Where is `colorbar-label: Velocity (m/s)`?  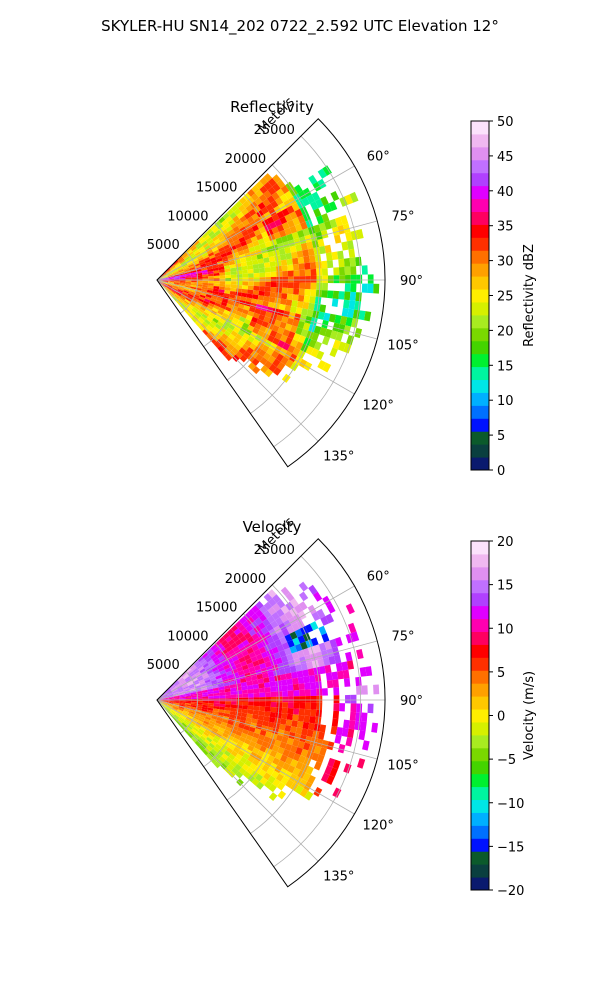
colorbar-label: Velocity (m/s) is located at coordinates (529, 715).